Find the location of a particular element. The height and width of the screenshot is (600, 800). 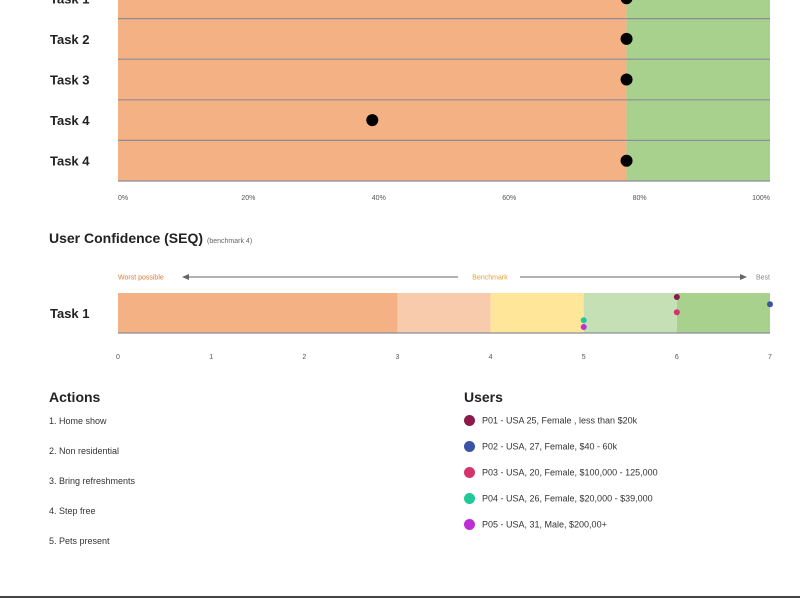

seq-tick-label: 3 is located at coordinates (397, 357).